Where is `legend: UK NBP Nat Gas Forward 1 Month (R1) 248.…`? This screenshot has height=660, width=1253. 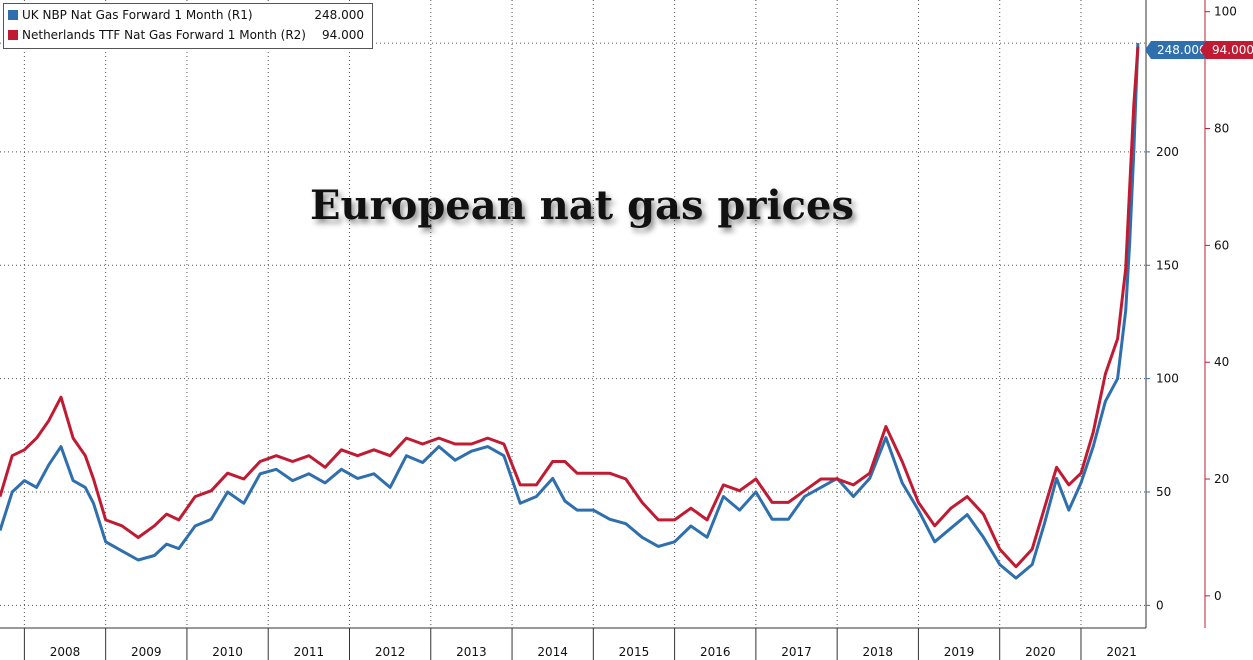 legend: UK NBP Nat Gas Forward 1 Month (R1) 248.… is located at coordinates (188, 26).